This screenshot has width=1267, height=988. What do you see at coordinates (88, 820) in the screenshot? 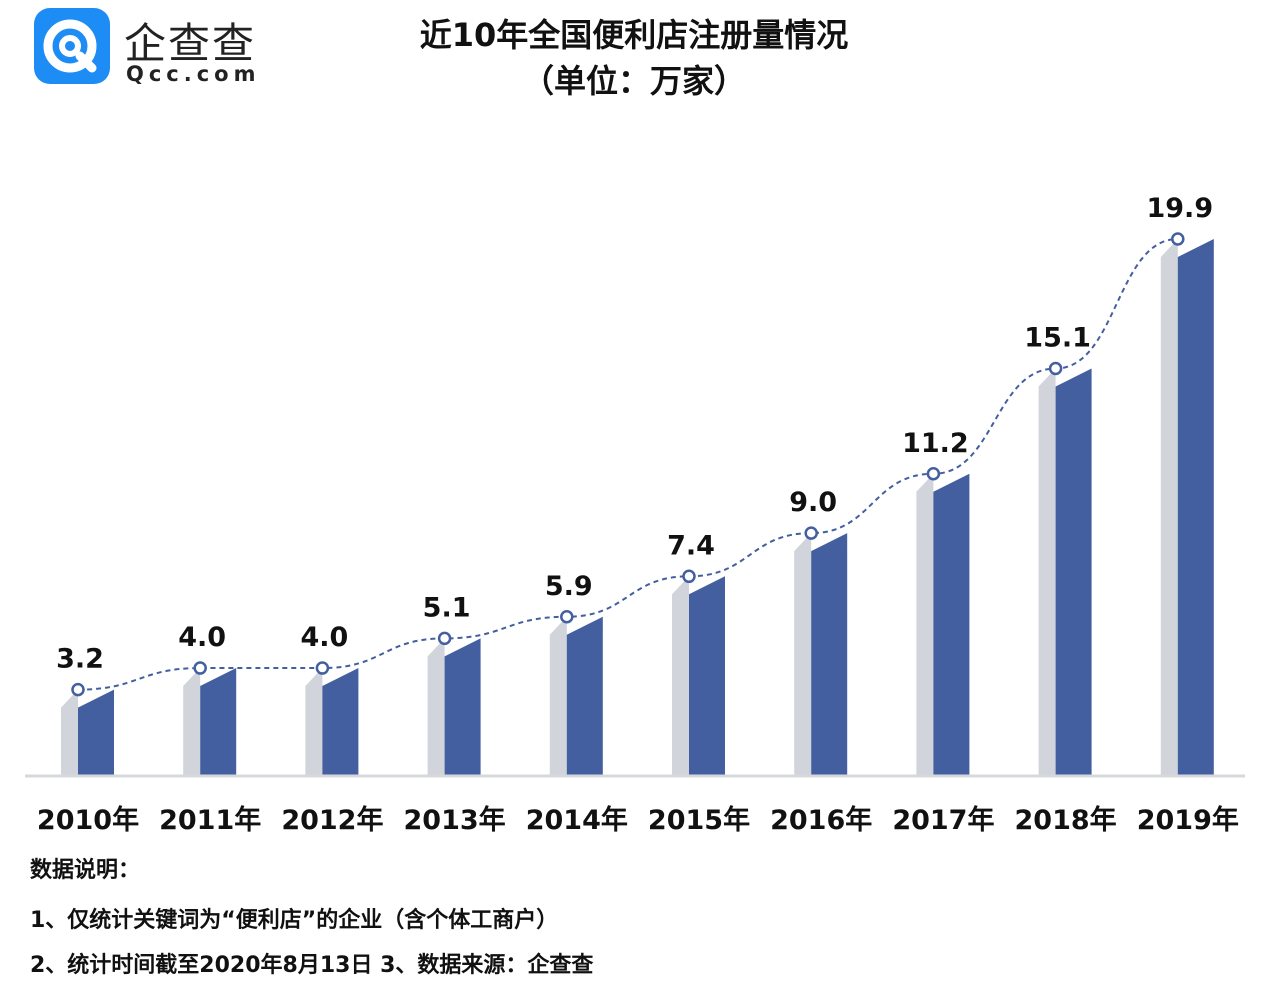
I see `x-tick-label: 2010年` at bounding box center [88, 820].